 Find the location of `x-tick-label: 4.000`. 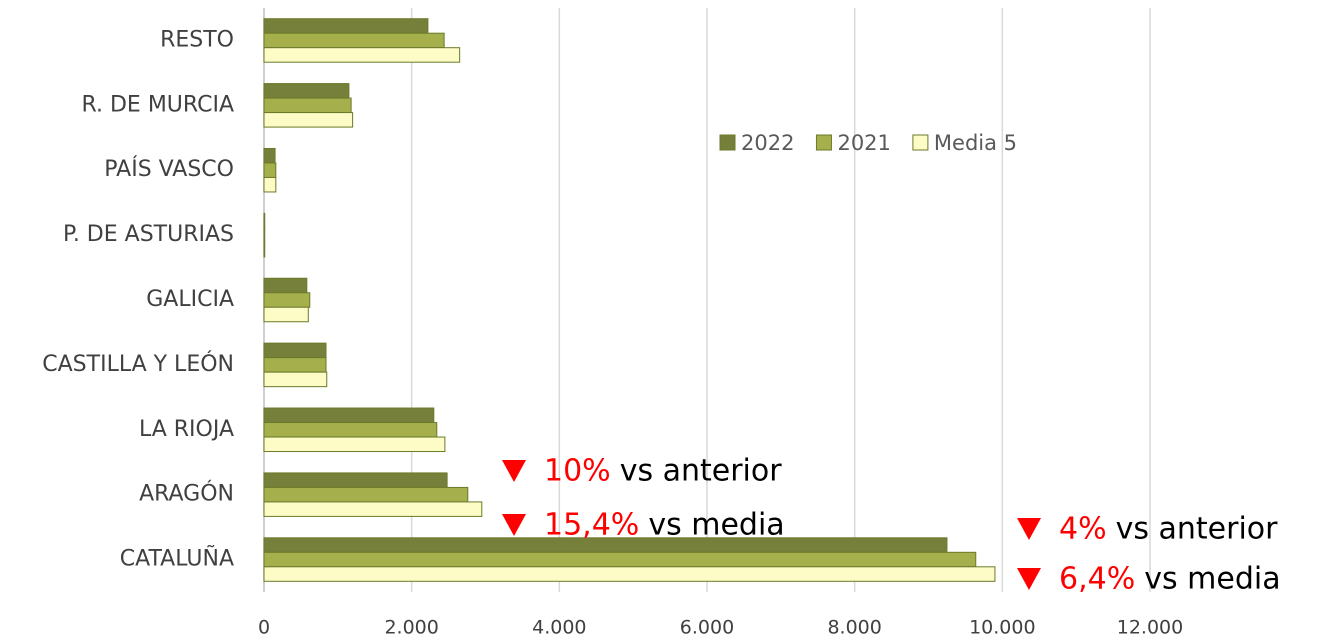

x-tick-label: 4.000 is located at coordinates (559, 628).